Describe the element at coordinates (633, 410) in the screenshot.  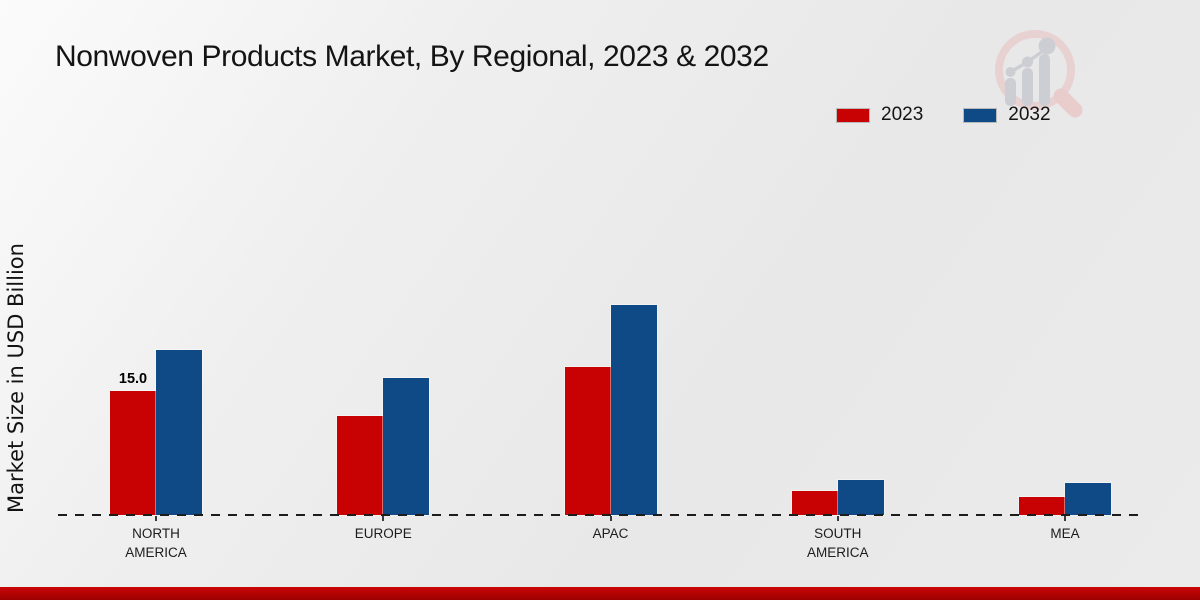
I see `bar-2032-apac` at that location.